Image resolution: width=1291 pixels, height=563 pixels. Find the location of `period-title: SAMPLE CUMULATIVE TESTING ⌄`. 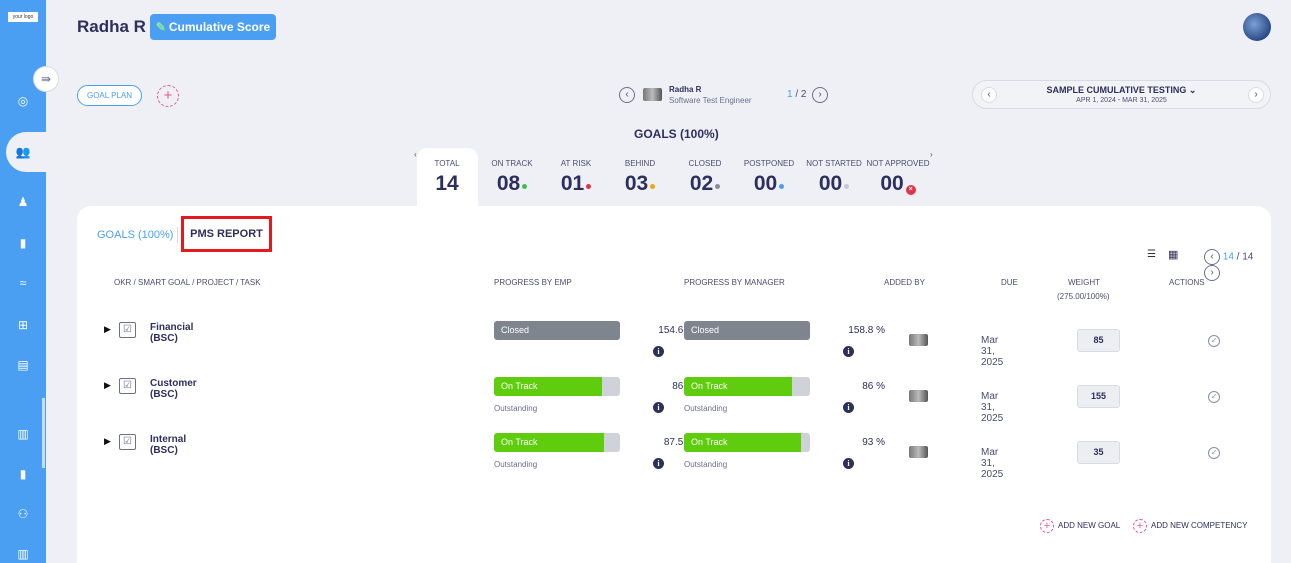

period-title: SAMPLE CUMULATIVE TESTING ⌄ is located at coordinates (1121, 90).